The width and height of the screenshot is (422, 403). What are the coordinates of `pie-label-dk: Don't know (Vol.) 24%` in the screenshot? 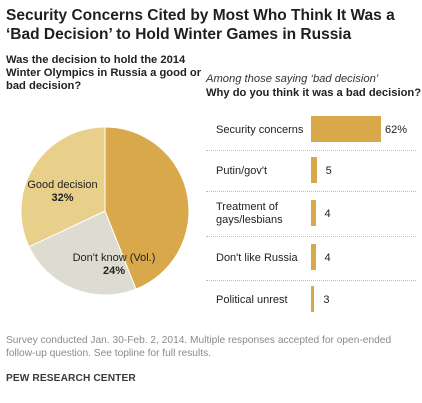 It's located at (114, 265).